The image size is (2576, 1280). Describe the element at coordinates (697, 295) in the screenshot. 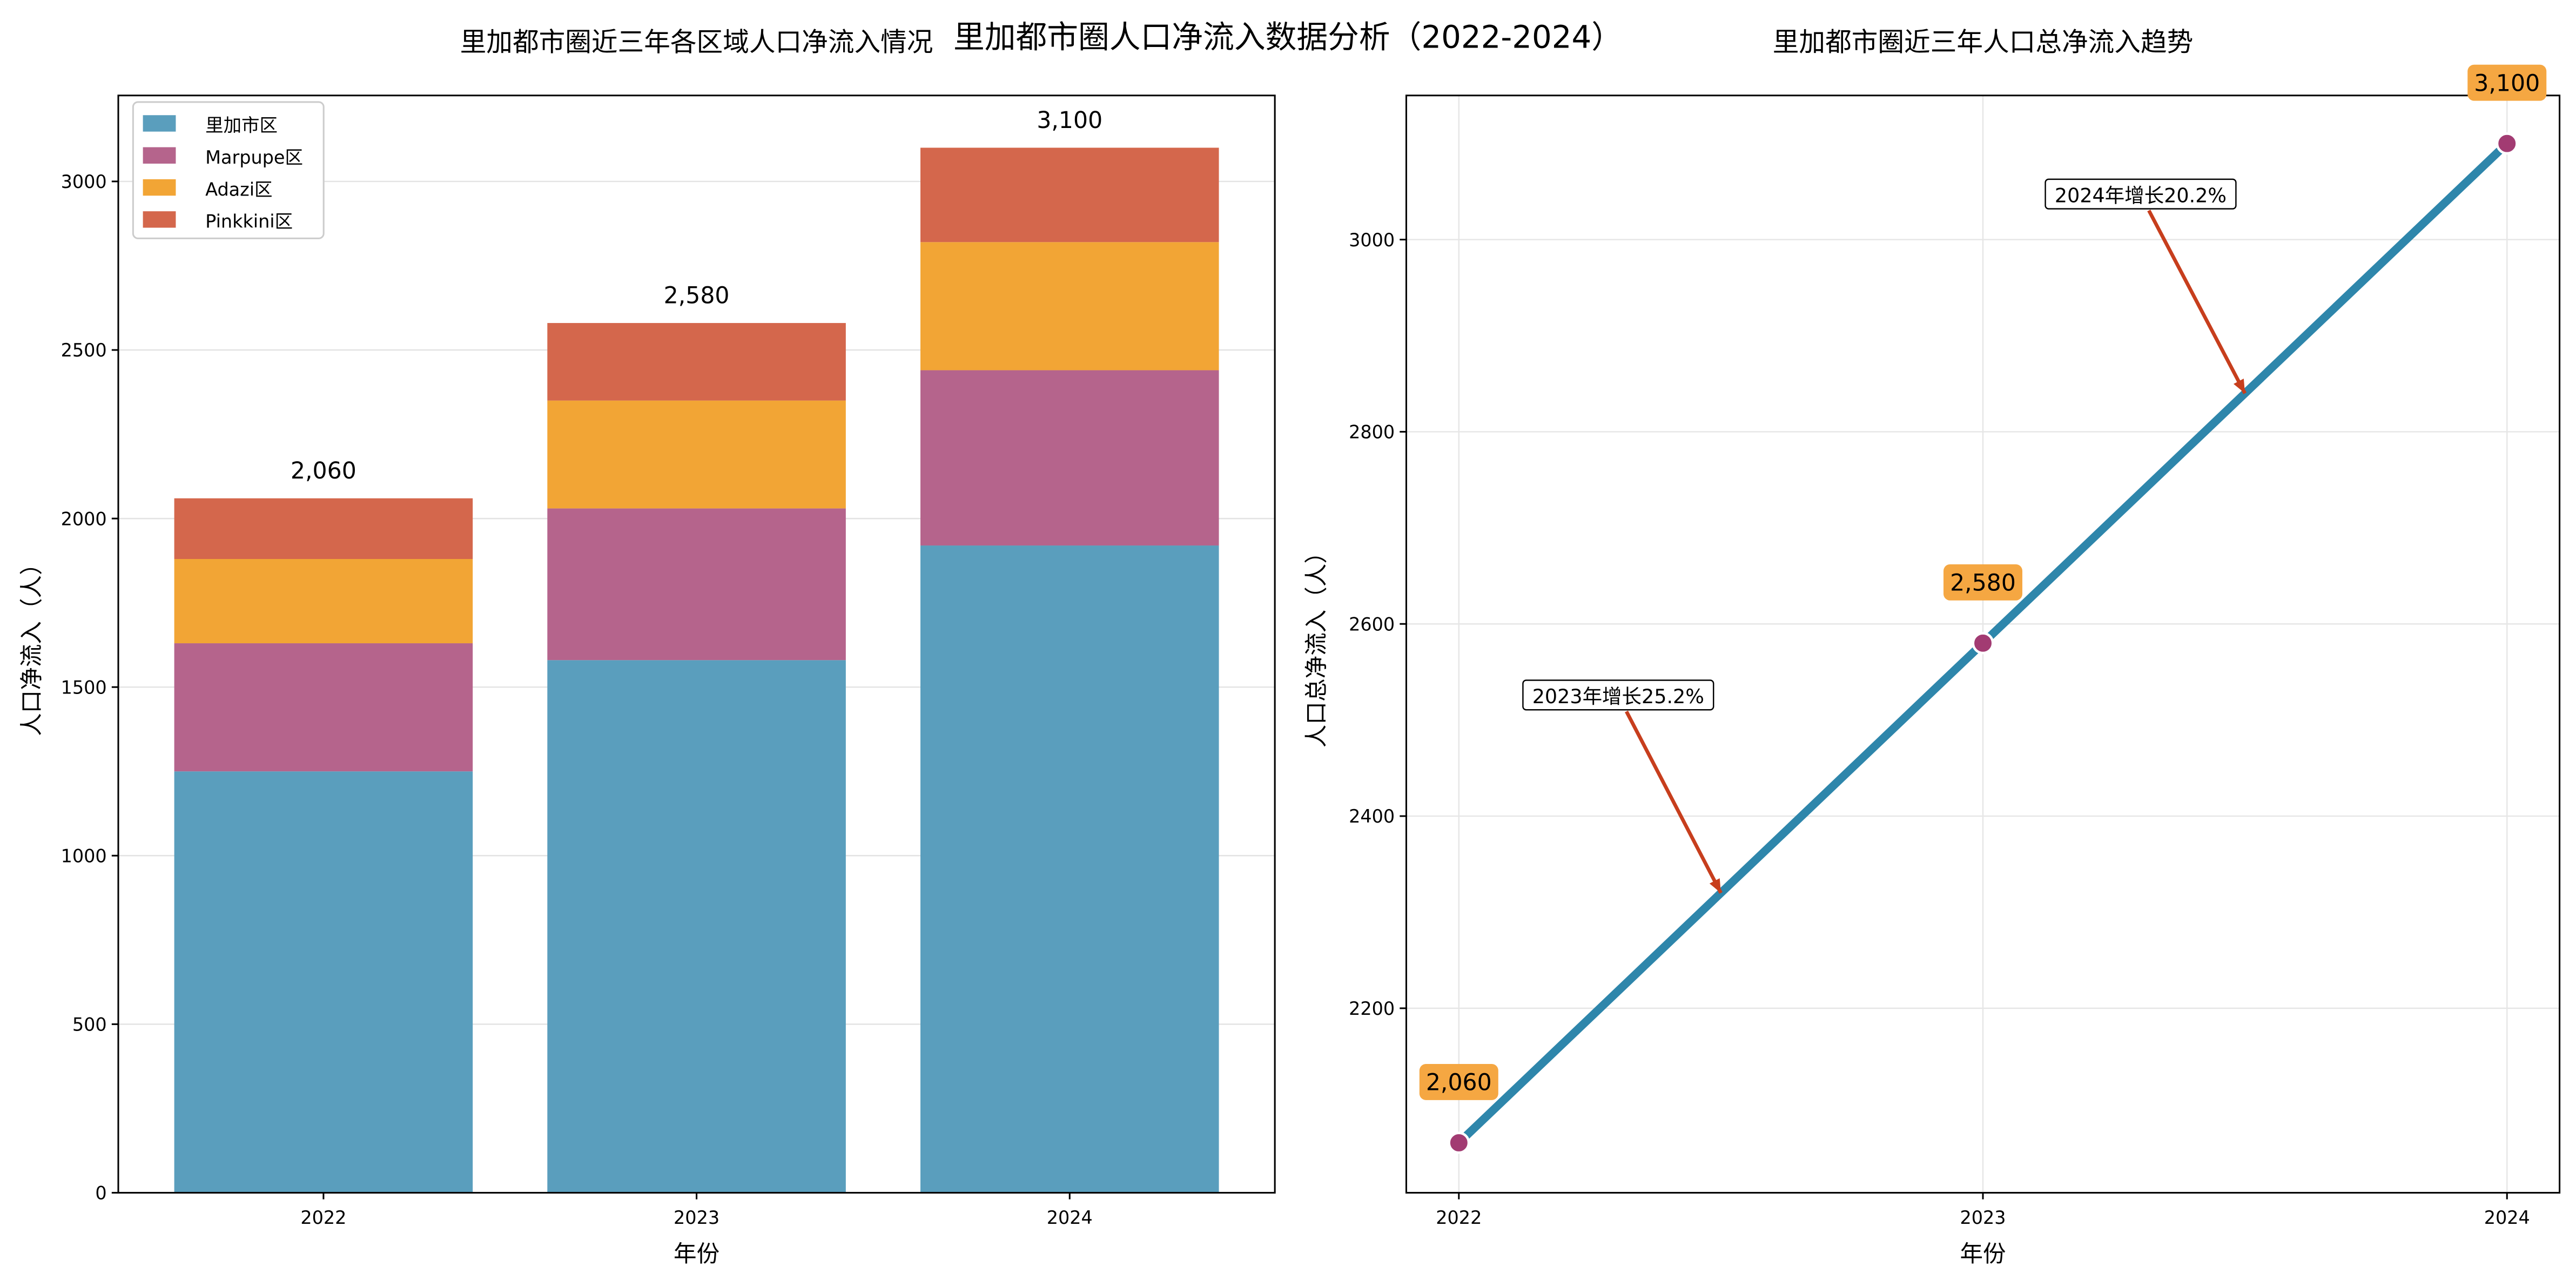

I see `total-label: 2,580` at that location.